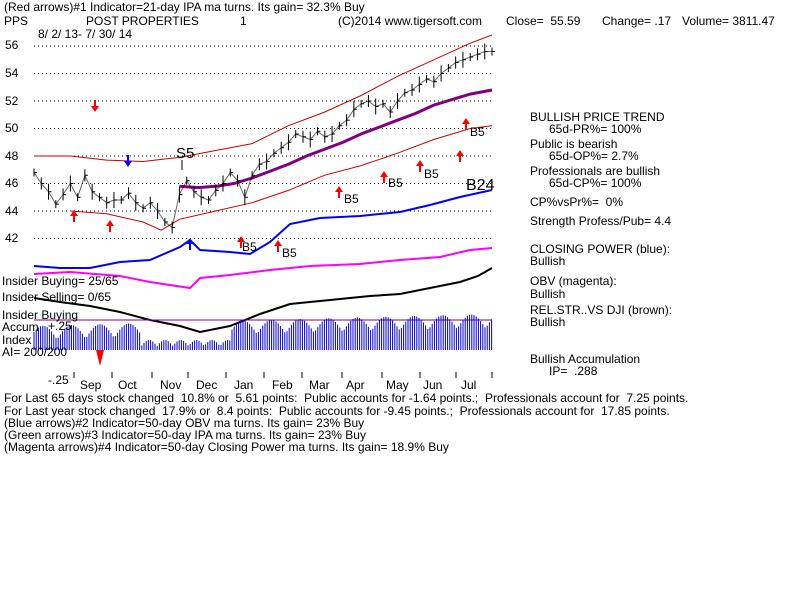 This screenshot has height=600, width=800. I want to click on accum-plus25: +.25, so click(60, 326).